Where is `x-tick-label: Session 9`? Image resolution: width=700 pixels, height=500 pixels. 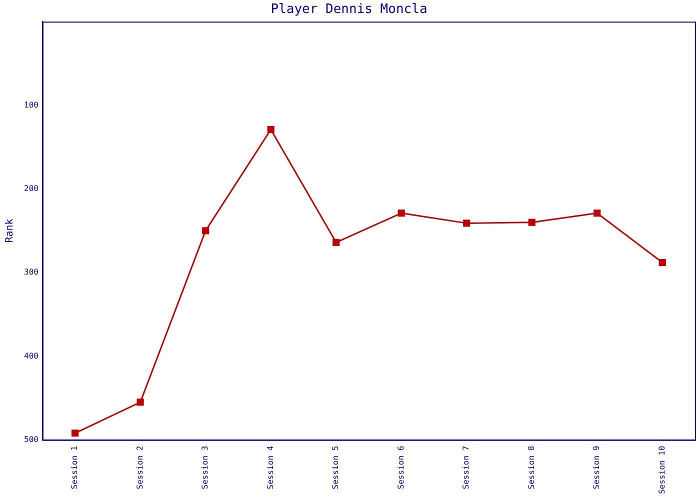
x-tick-label: Session 9 is located at coordinates (597, 468).